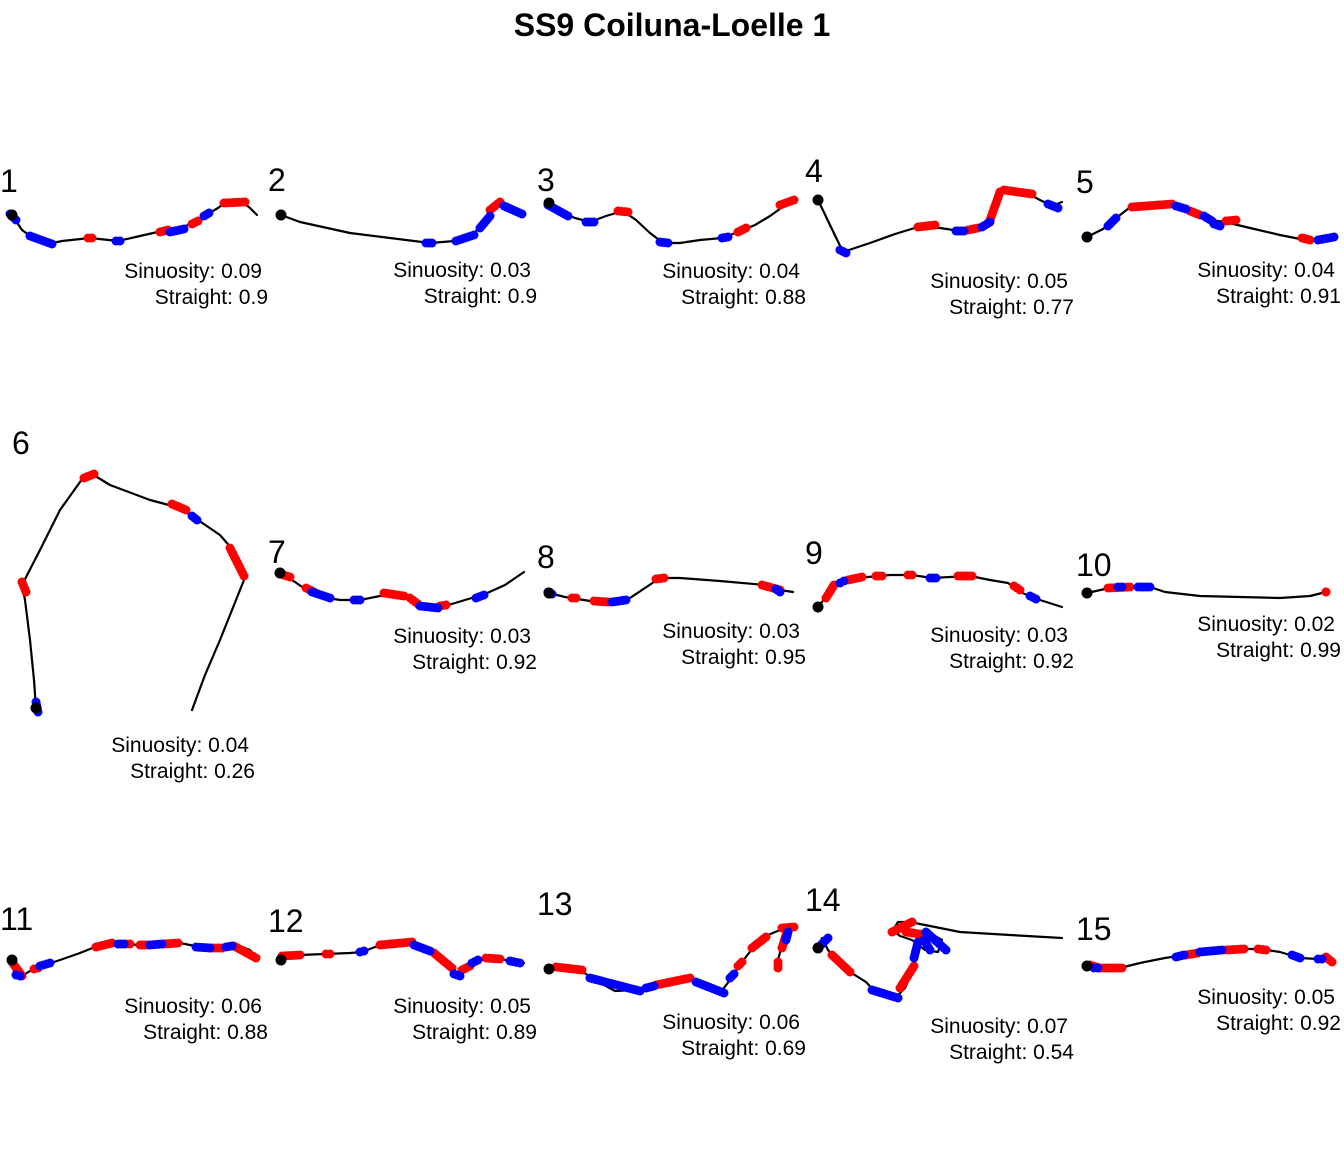 The image size is (1344, 1152). I want to click on panel-6: 6 Sinuosity: 0.04 Straight: 0.26, so click(133, 604).